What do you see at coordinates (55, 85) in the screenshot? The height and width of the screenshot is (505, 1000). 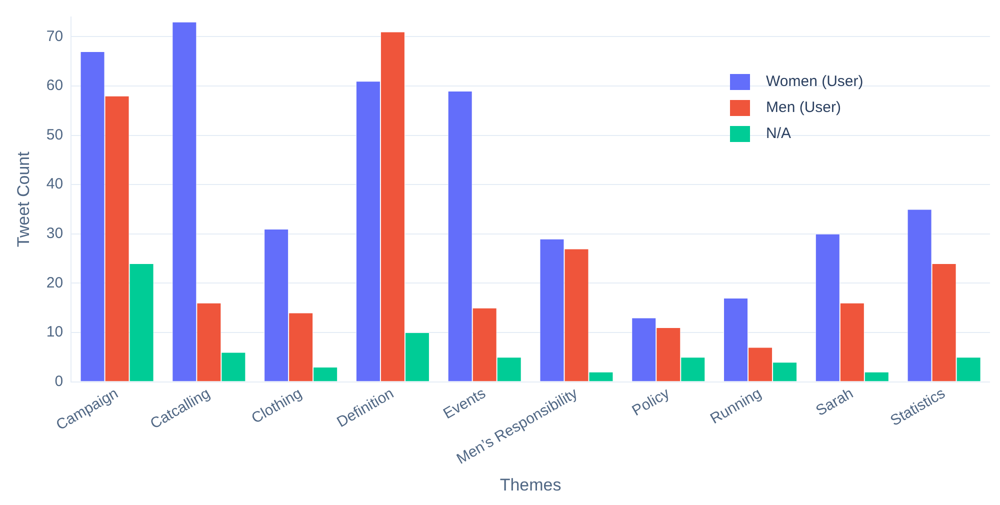 I see `y-tick-label: 60` at bounding box center [55, 85].